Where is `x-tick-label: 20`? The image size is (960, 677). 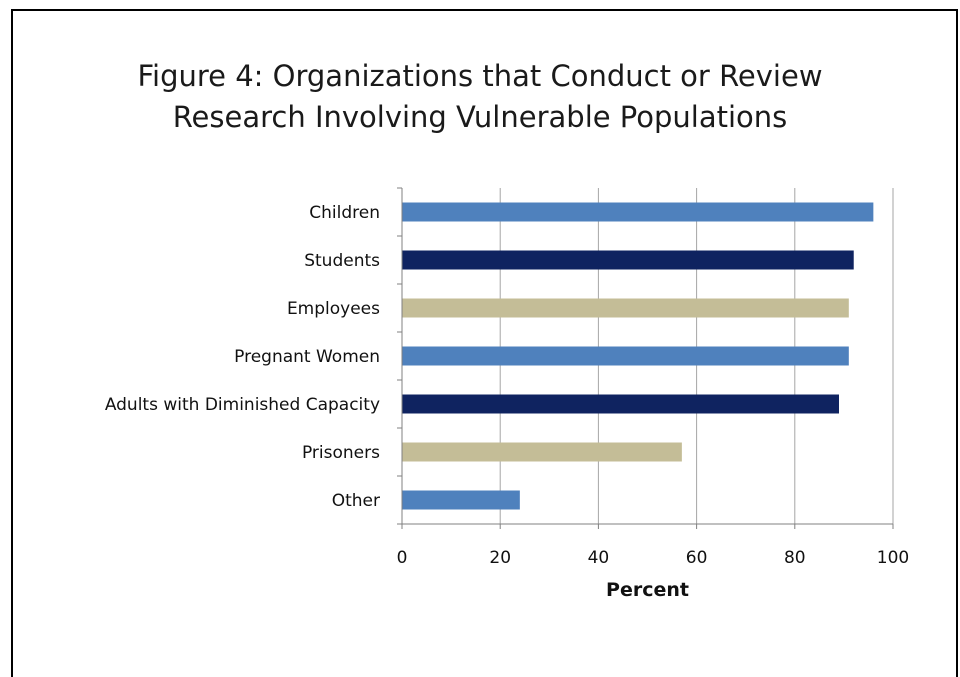
x-tick-label: 20 is located at coordinates (500, 558).